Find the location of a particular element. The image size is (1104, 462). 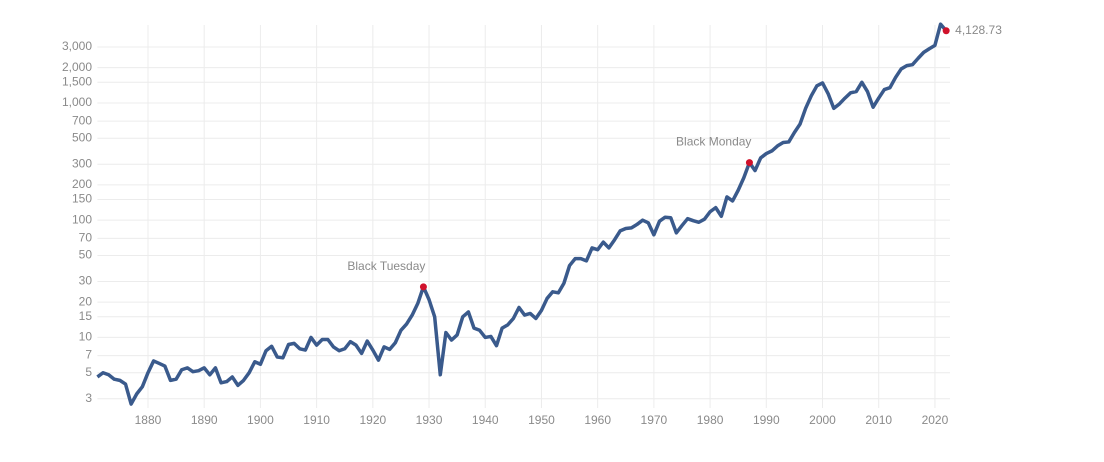

x-tick-label: 1900 is located at coordinates (260, 420).